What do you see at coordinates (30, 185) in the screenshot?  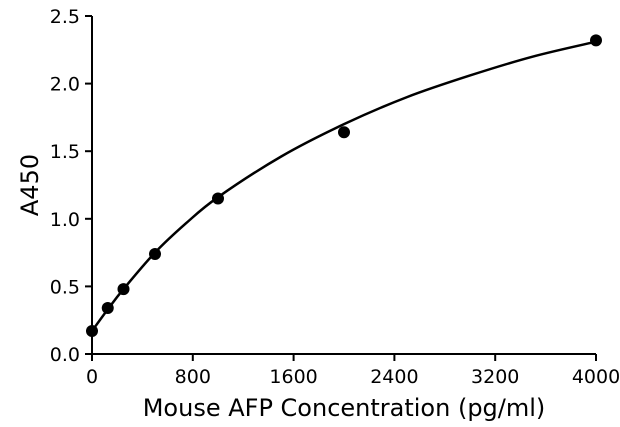 I see `y-axis-title: A450` at bounding box center [30, 185].